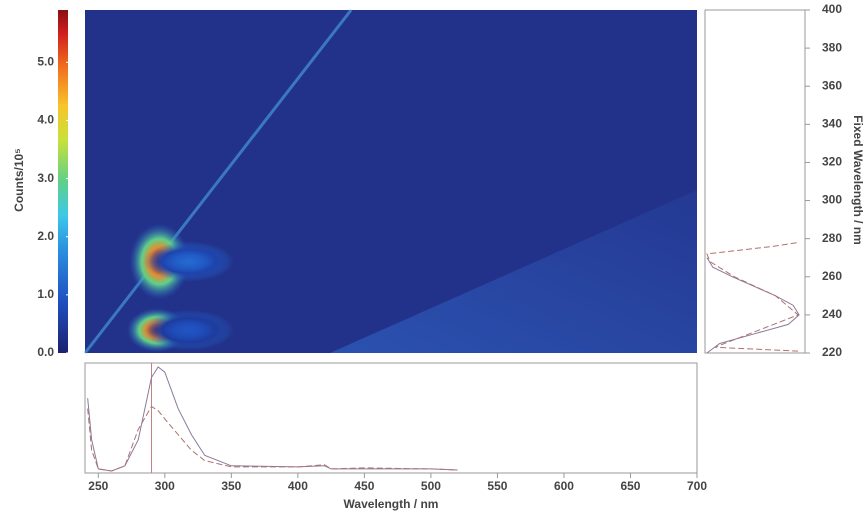 This screenshot has width=864, height=520. I want to click on x-tick-label: 650, so click(630, 486).